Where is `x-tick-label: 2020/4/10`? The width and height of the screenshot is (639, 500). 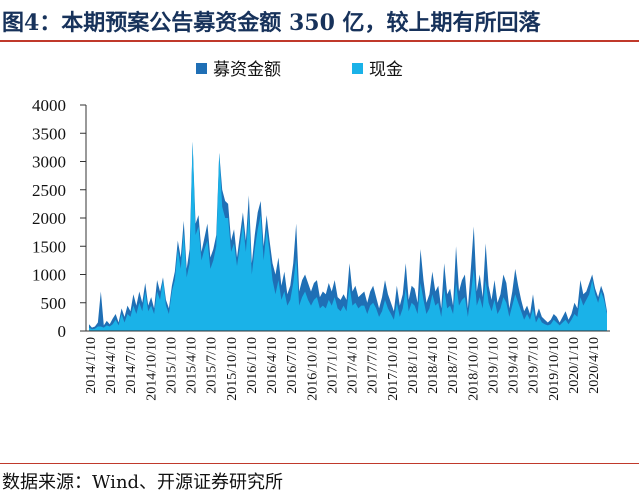 x-tick-label: 2020/4/10 is located at coordinates (594, 365).